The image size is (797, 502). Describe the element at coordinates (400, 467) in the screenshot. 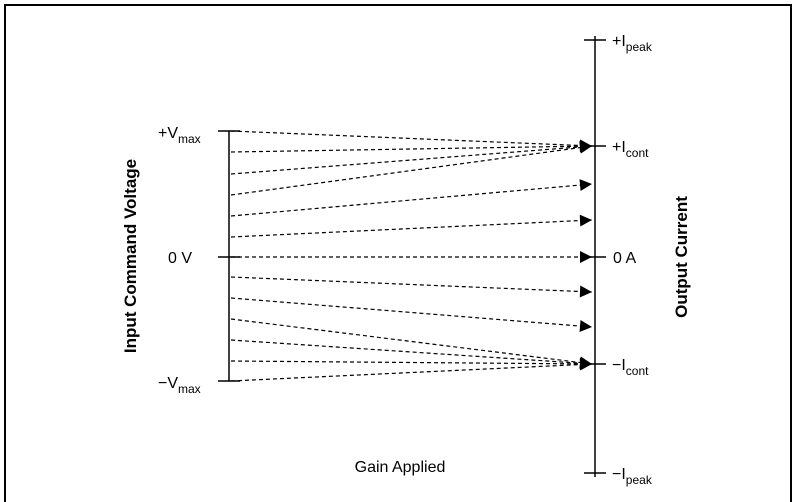

I see `gain-caption: Gain Applied` at that location.